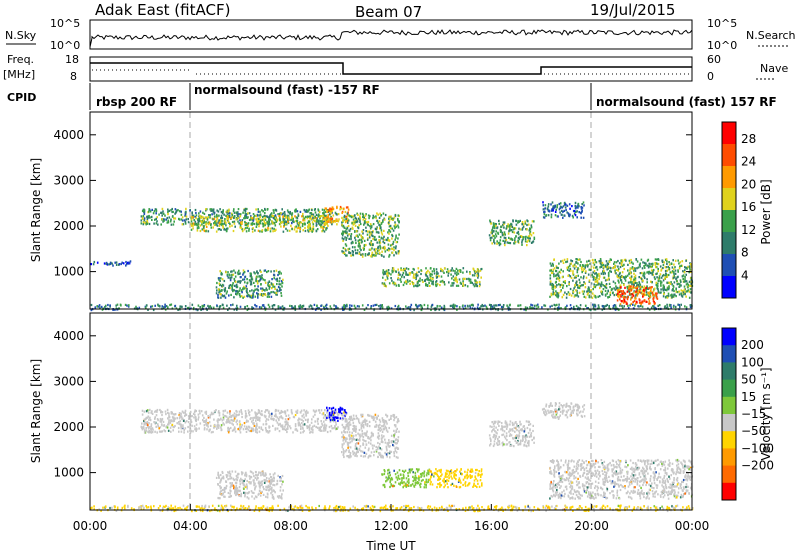 This screenshot has width=800, height=554. Describe the element at coordinates (162, 10) in the screenshot. I see `station-title: Adak East (fitACF)` at that location.